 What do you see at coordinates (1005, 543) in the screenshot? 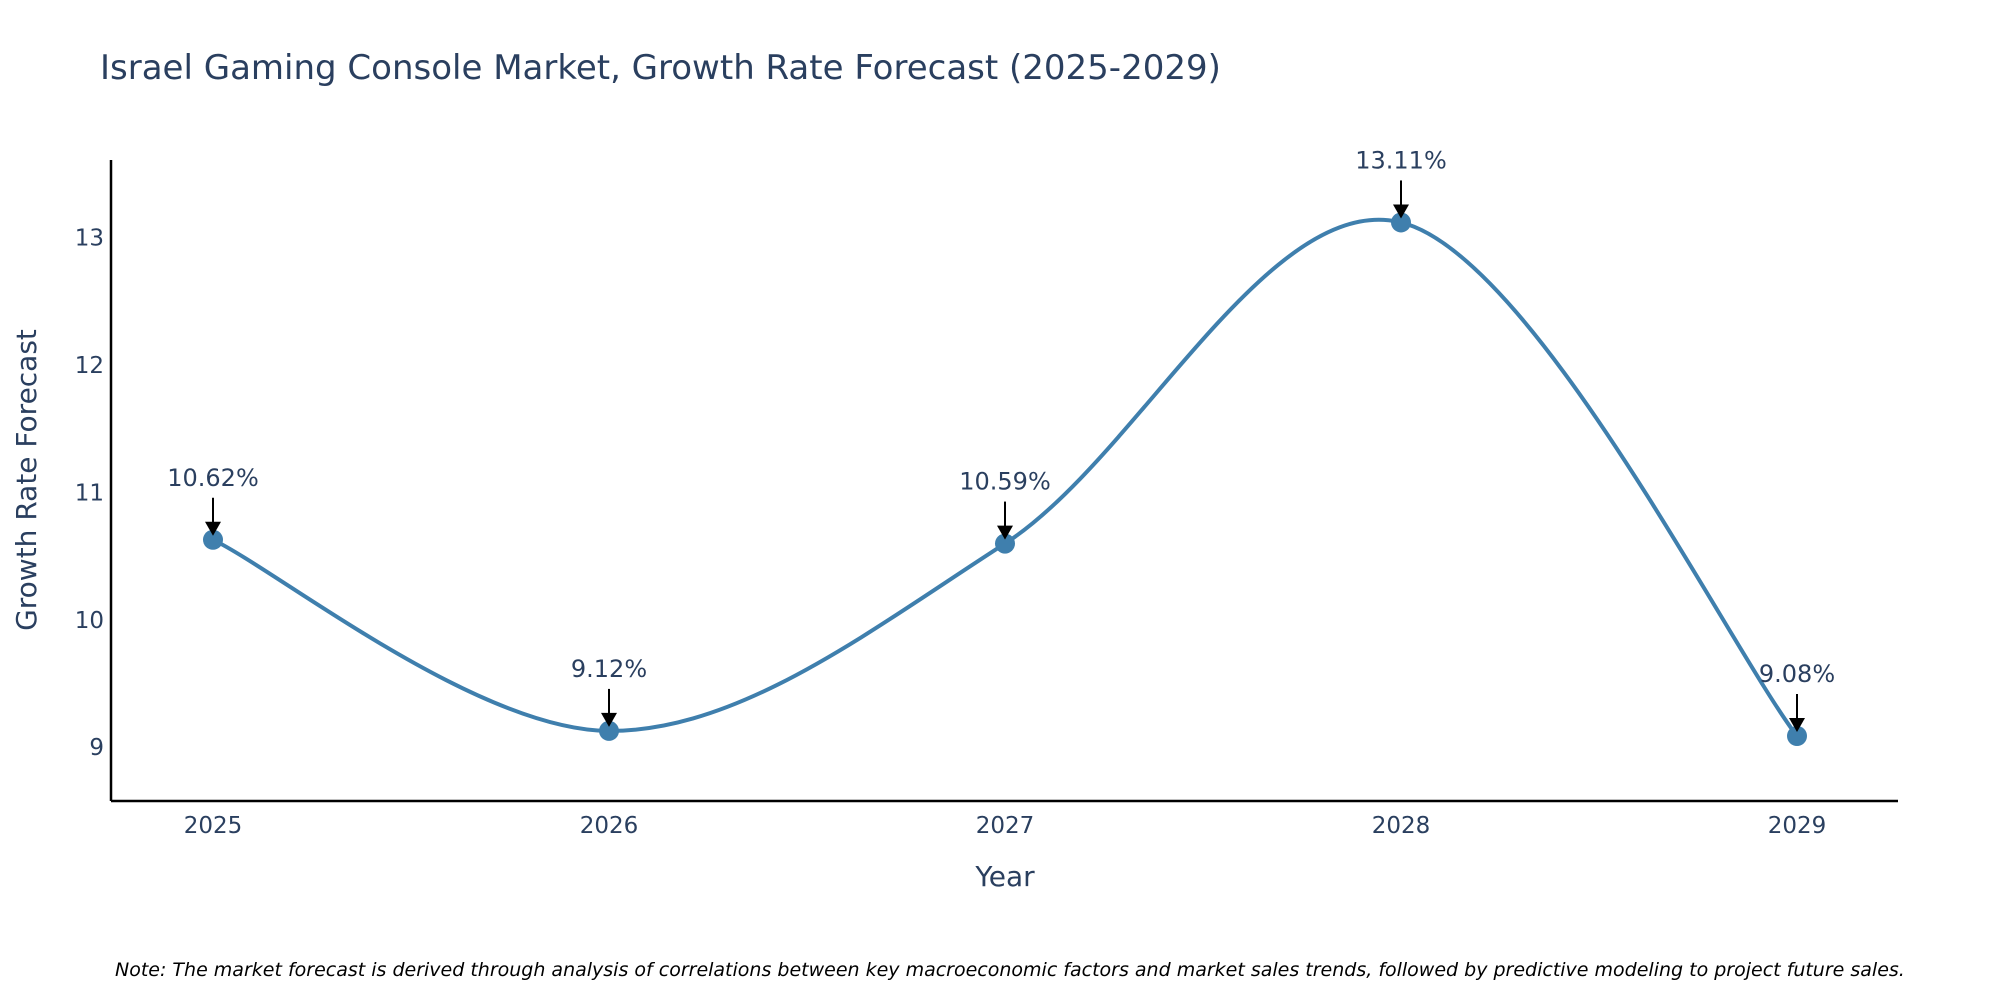
I see `data-point-2027` at bounding box center [1005, 543].